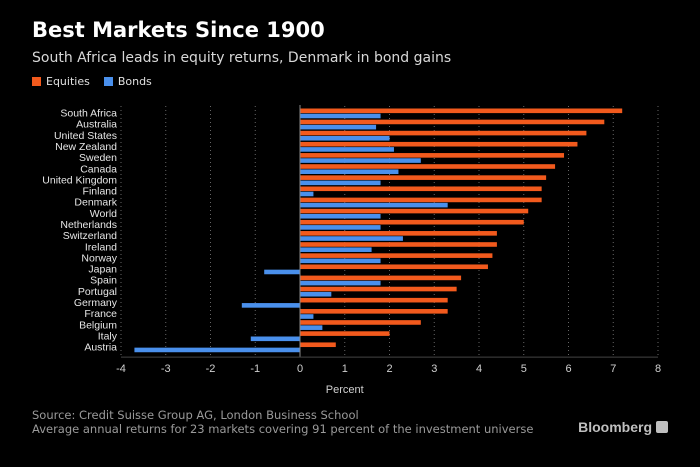 The width and height of the screenshot is (700, 467). I want to click on x-tick-label: 6, so click(568, 369).